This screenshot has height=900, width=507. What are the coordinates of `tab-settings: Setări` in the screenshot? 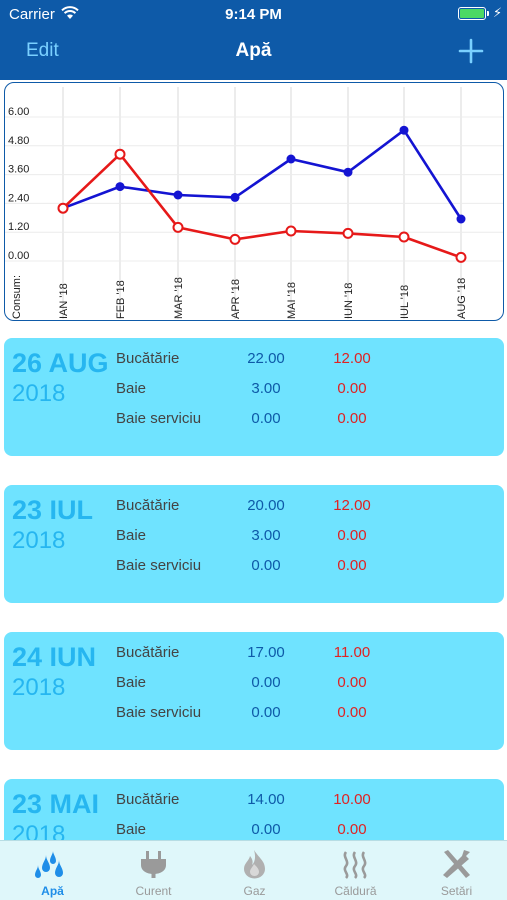 It's located at (456, 870).